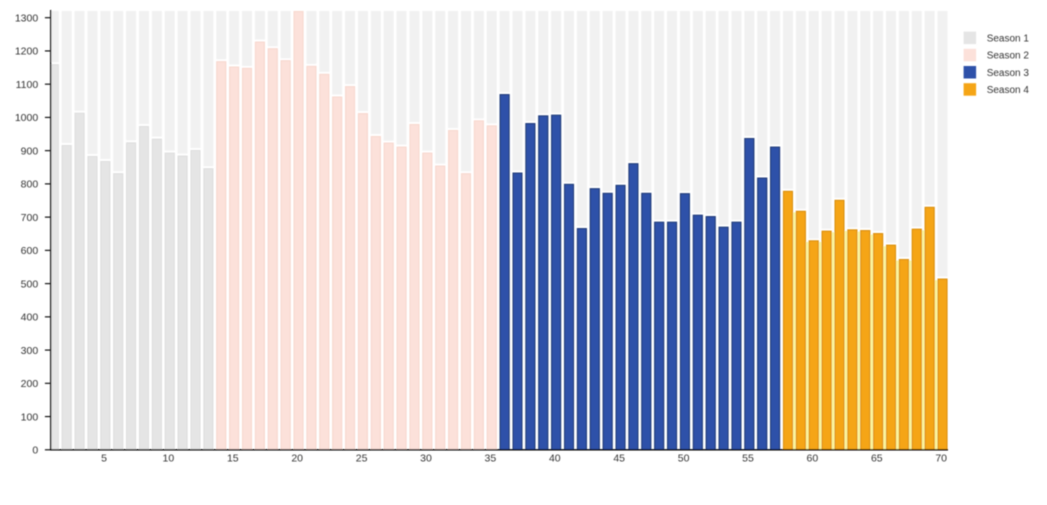 This screenshot has width=1047, height=505. Describe the element at coordinates (30, 151) in the screenshot. I see `svg-text: 900` at that location.